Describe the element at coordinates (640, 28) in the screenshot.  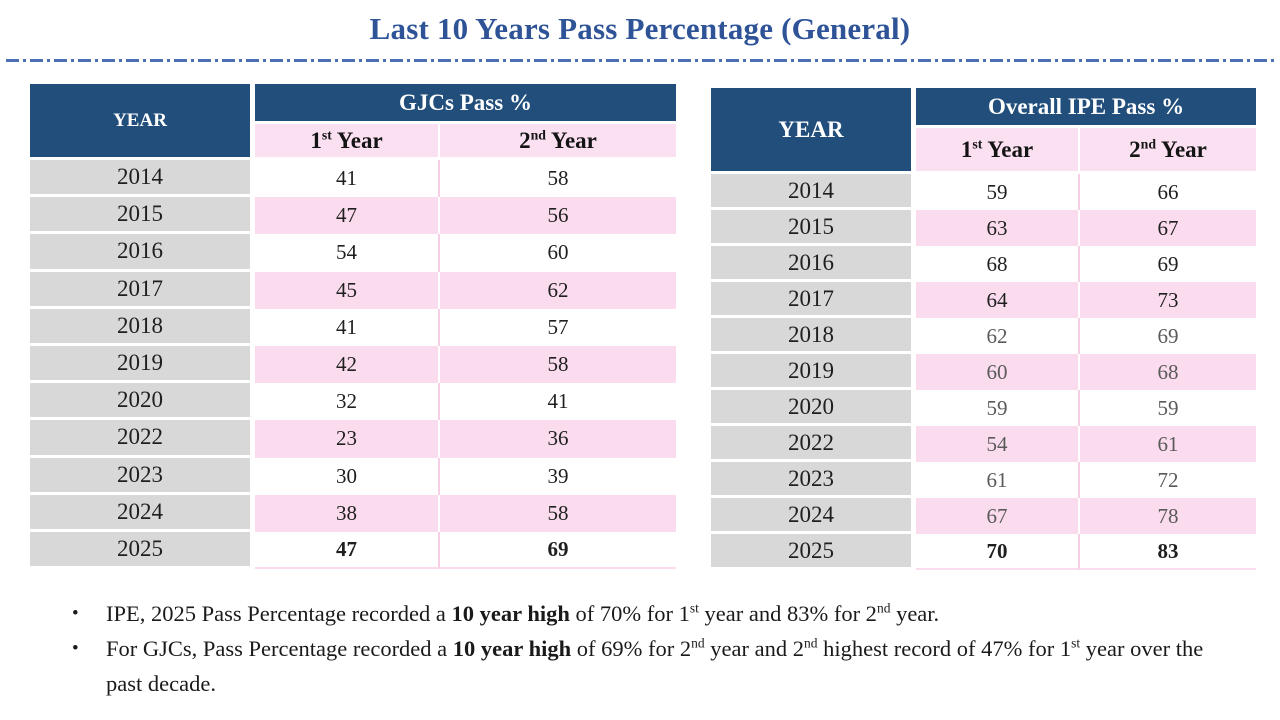
I see `page-title: Last 10 Years Pass Percentage (General)` at that location.